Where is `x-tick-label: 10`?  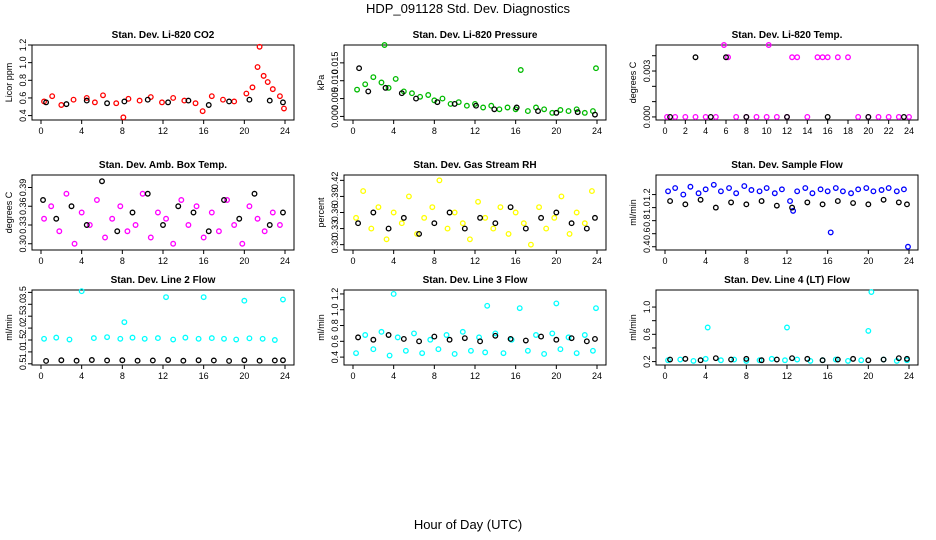 x-tick-label: 10 is located at coordinates (767, 131).